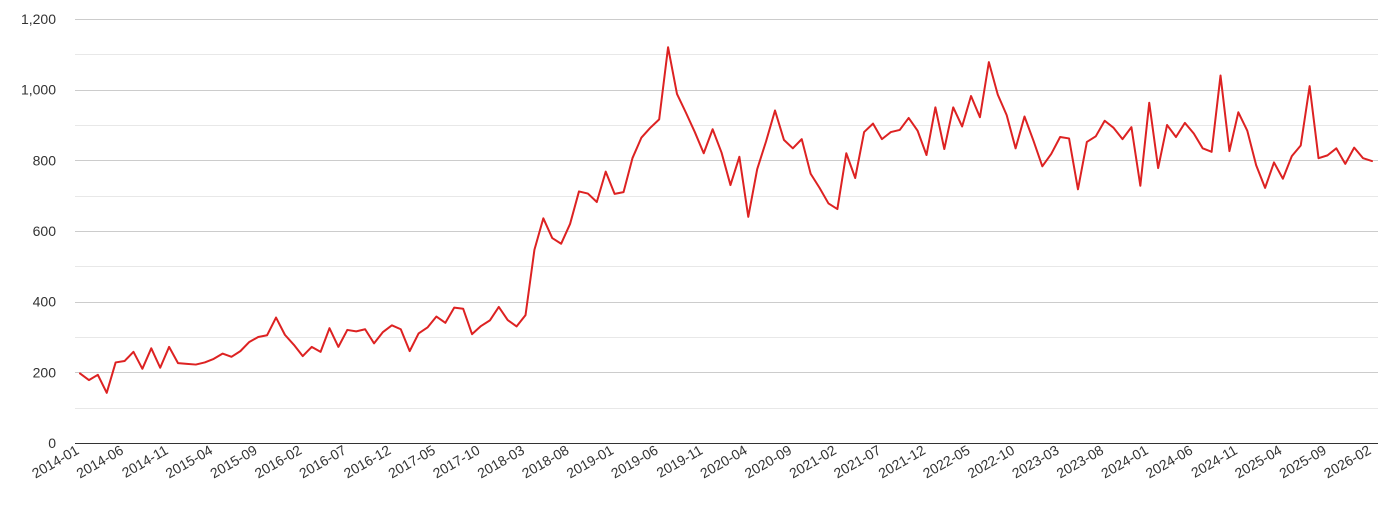 Image resolution: width=1390 pixels, height=510 pixels. I want to click on x-tick-label: 2024-01, so click(1124, 462).